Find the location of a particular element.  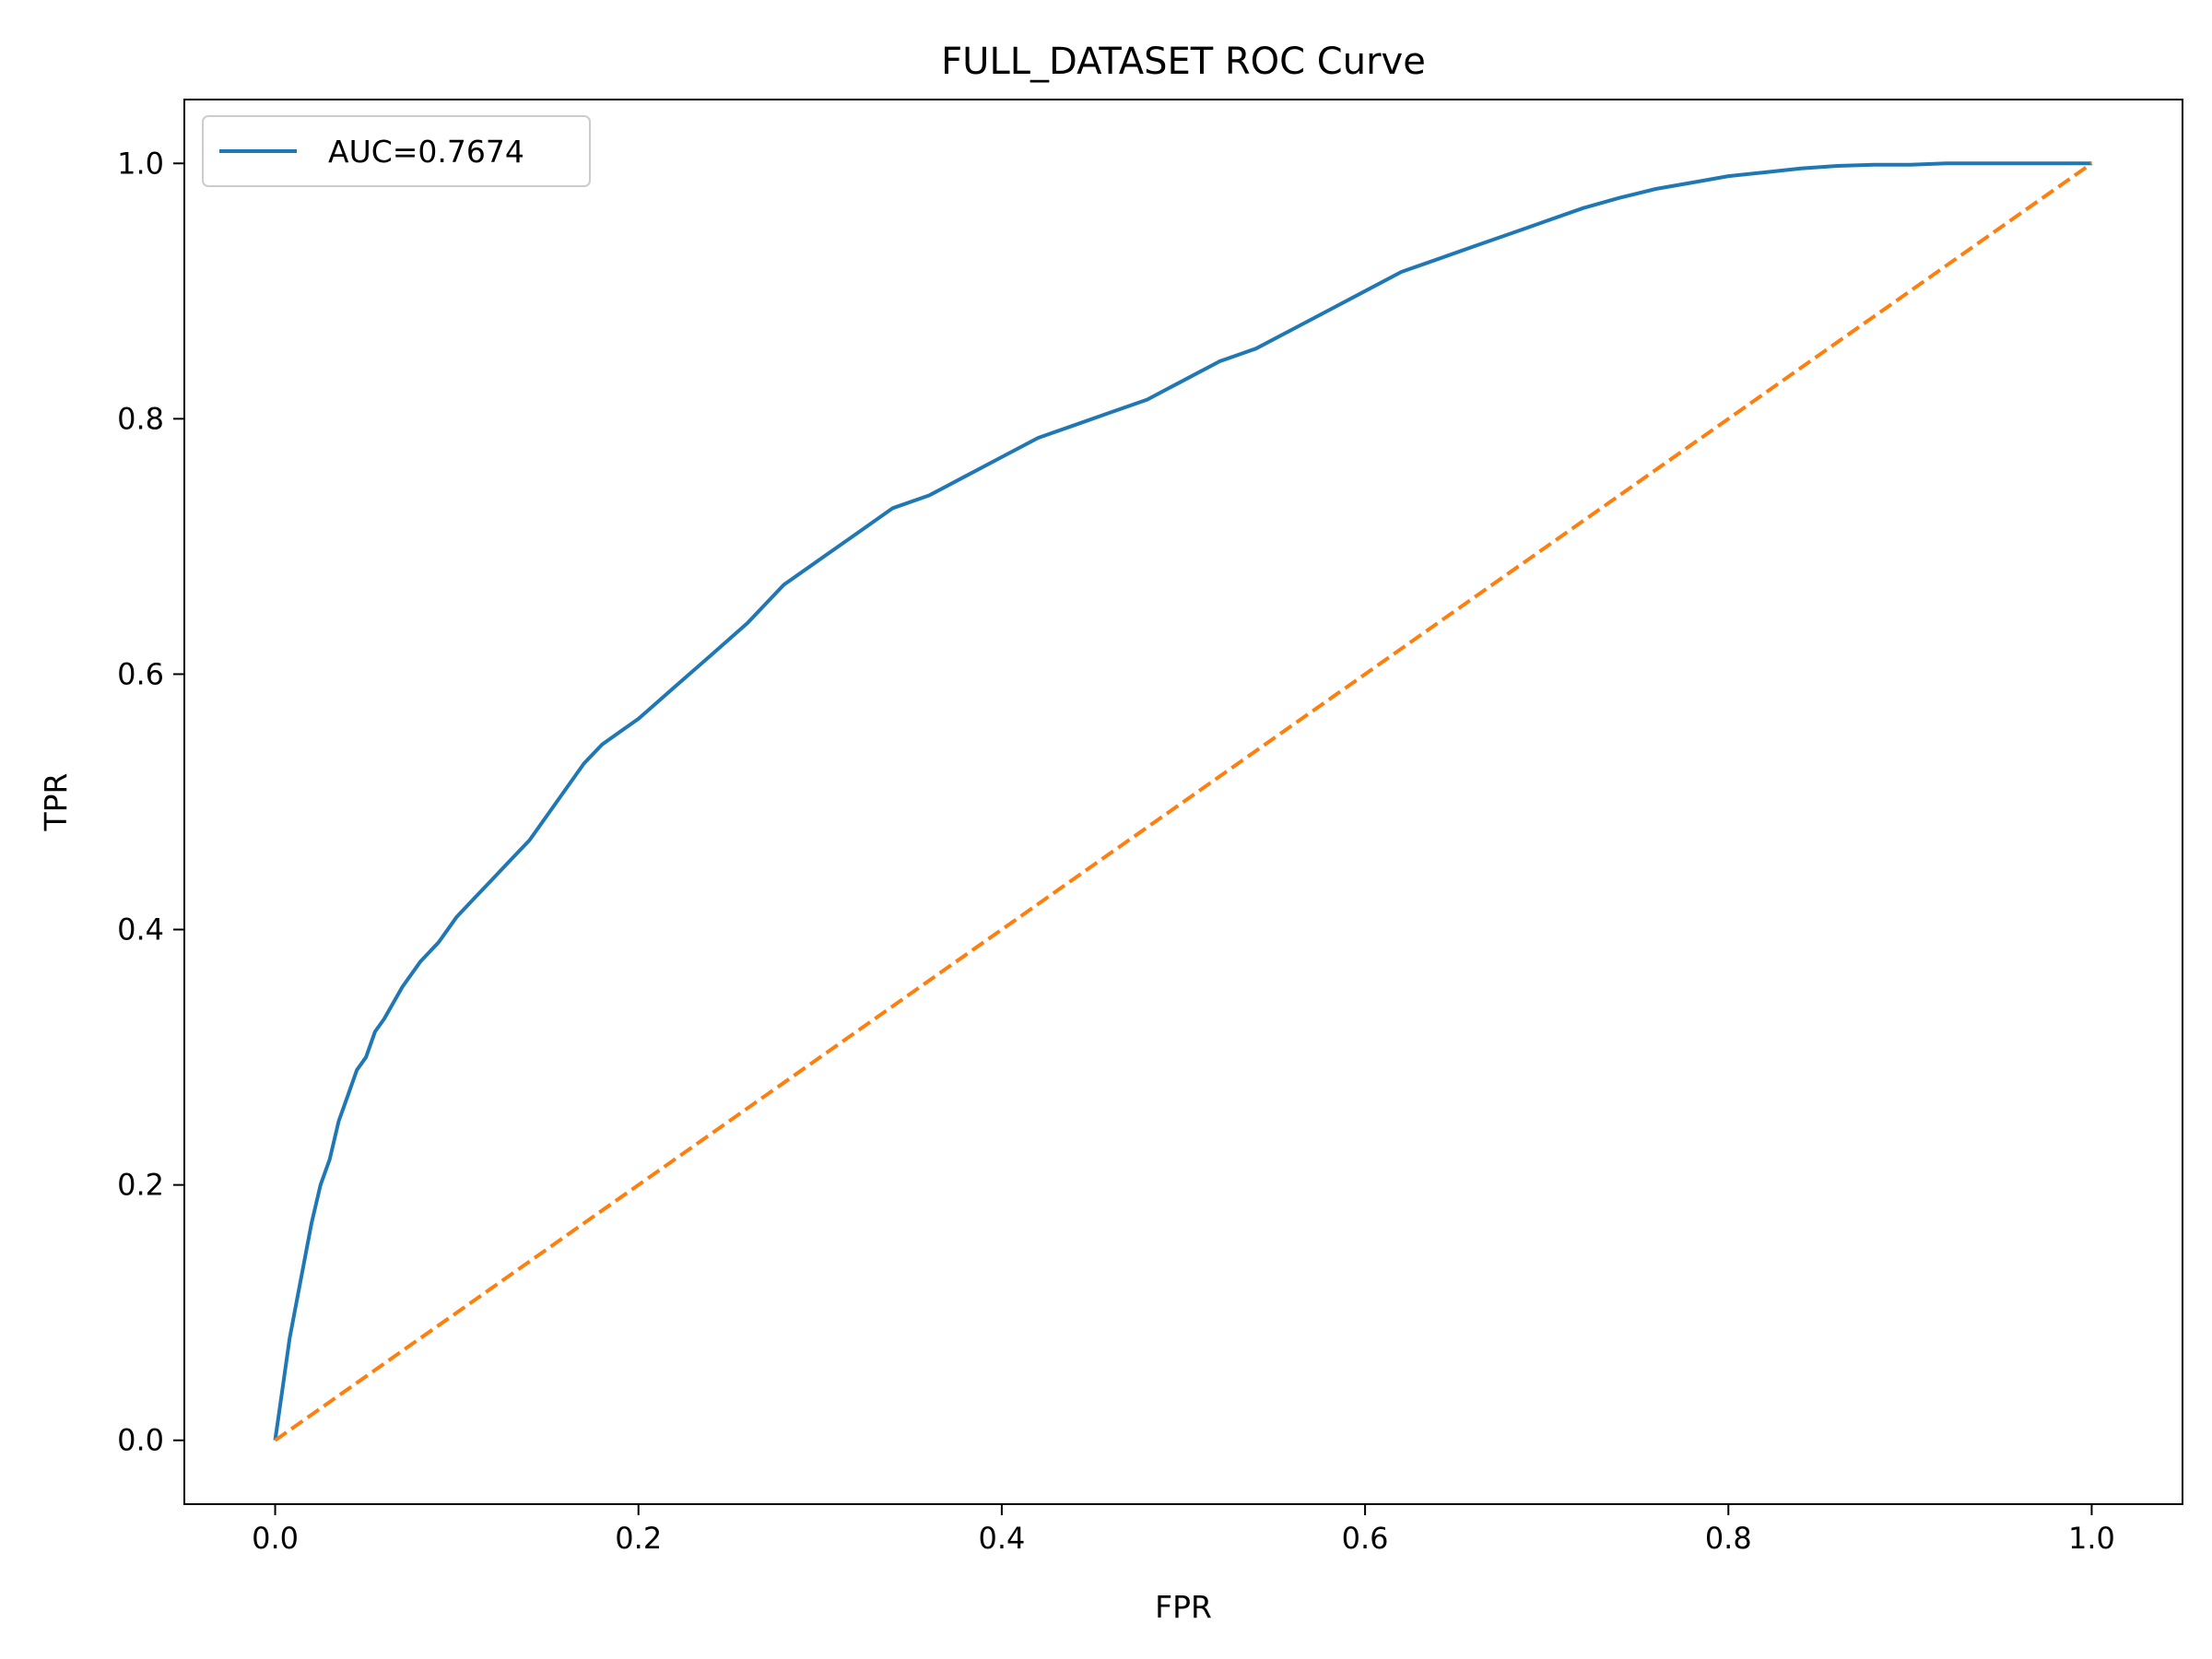

x-tick-label: 0.0 is located at coordinates (275, 1538).